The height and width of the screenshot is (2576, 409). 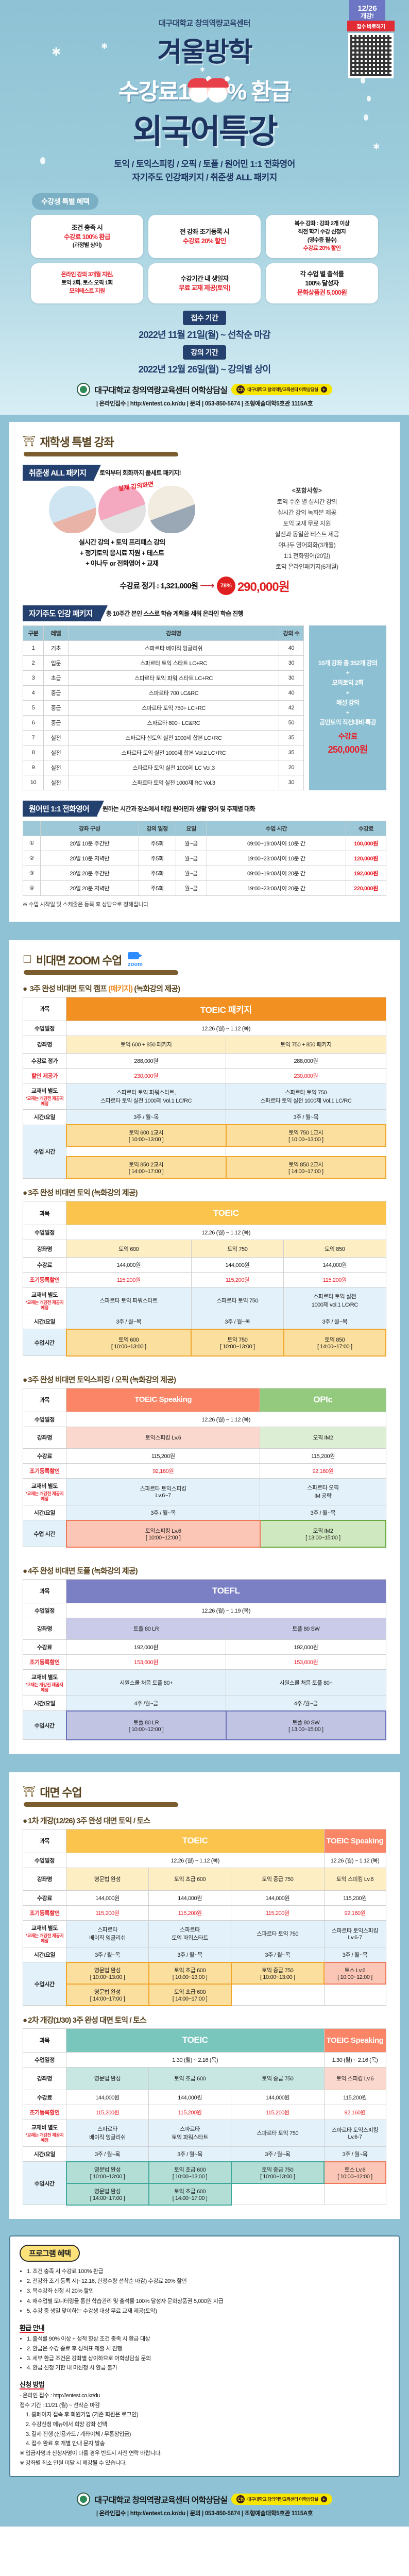 I want to click on kakao-channel-label: 대구대학교 창의역량교육센터 어학상담실, so click(x=283, y=389).